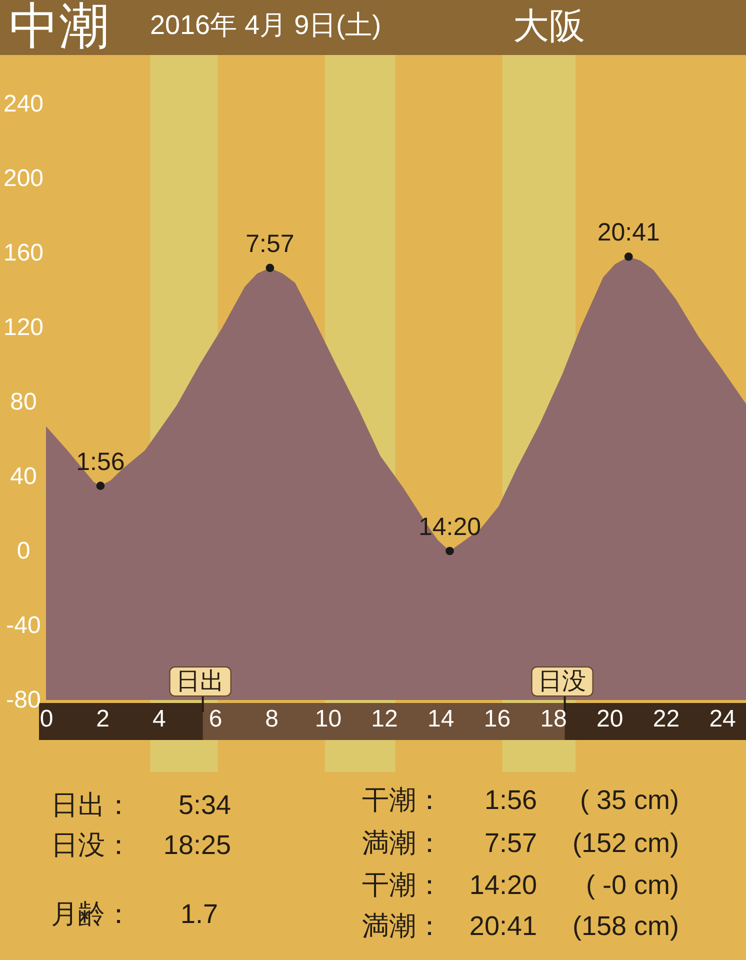  What do you see at coordinates (562, 681) in the screenshot?
I see `ref-line-label: 日没` at bounding box center [562, 681].